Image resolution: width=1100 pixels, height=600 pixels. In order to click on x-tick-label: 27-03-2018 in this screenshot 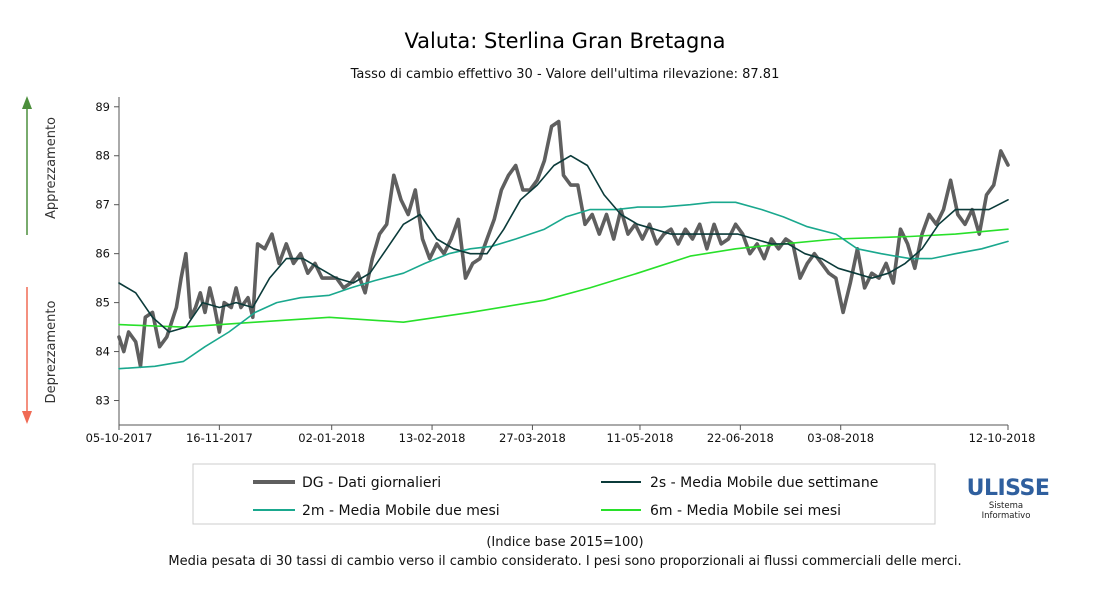, I will do `click(532, 438)`.